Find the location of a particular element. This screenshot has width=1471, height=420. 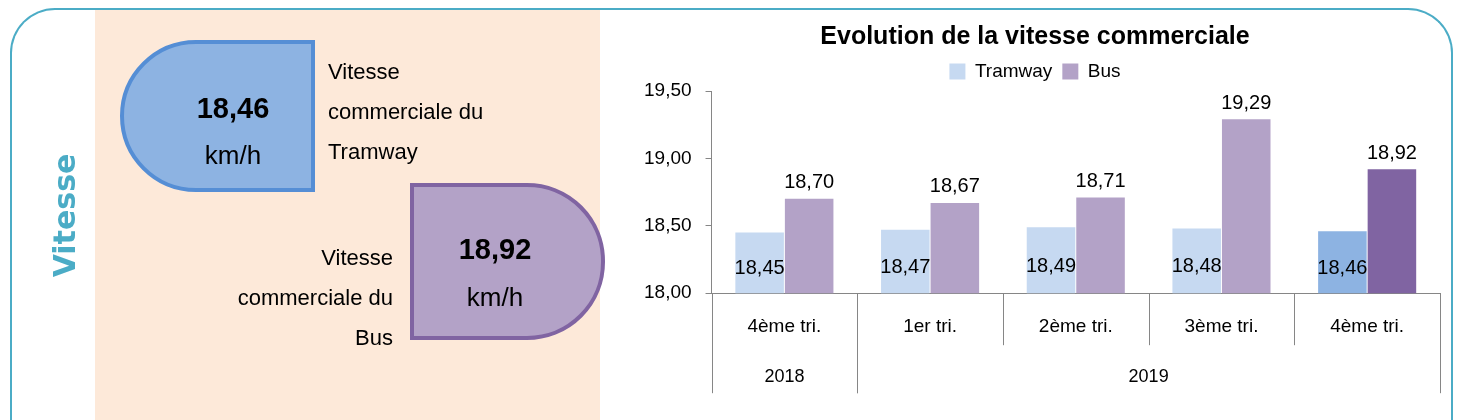

data-label: 18,70 is located at coordinates (809, 181).